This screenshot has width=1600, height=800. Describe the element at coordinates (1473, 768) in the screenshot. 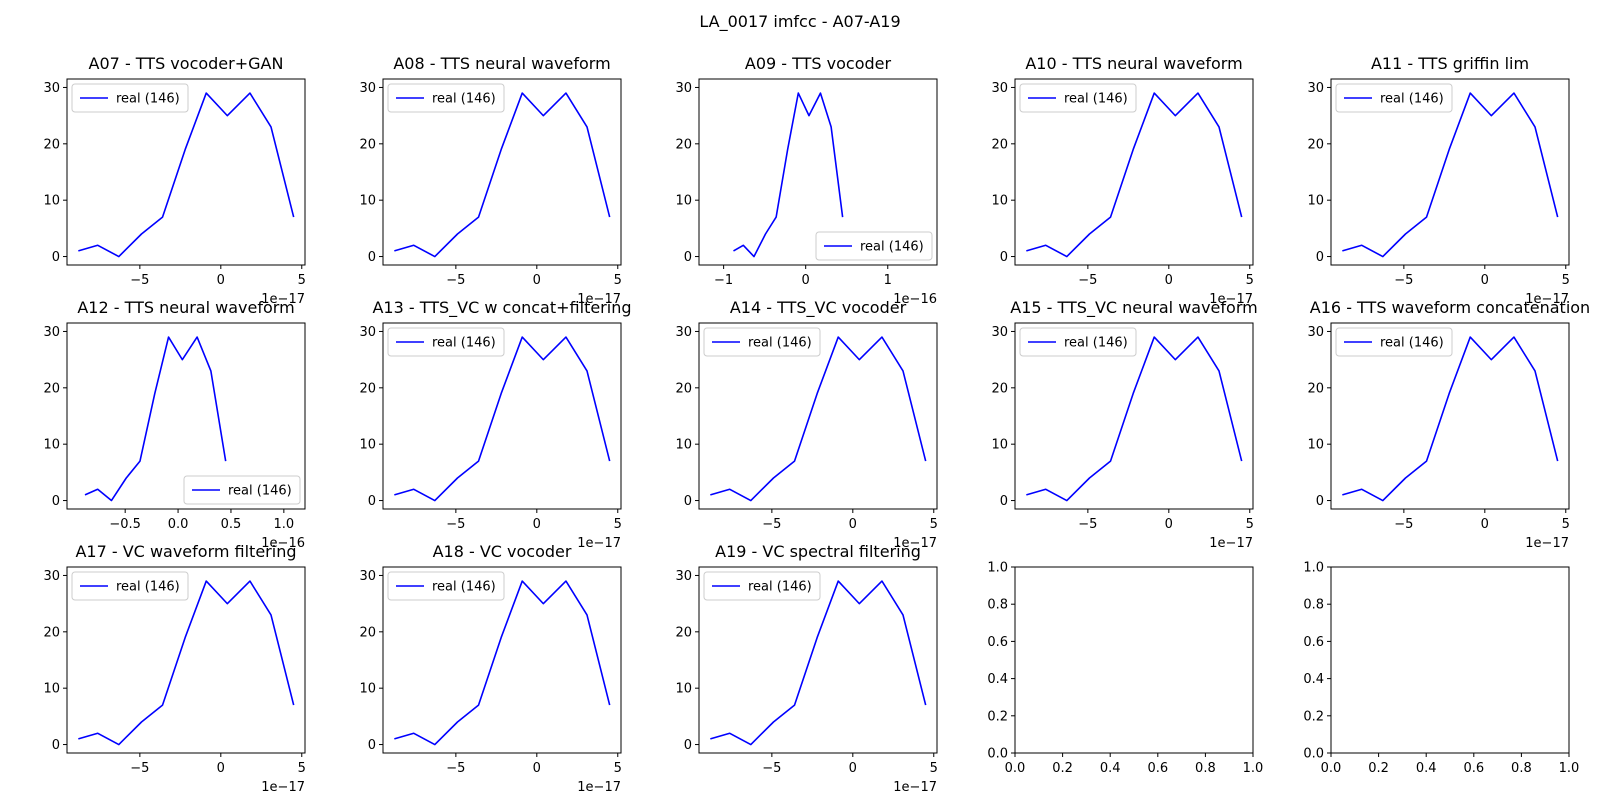

I see `x-tick-label: 0.6` at that location.